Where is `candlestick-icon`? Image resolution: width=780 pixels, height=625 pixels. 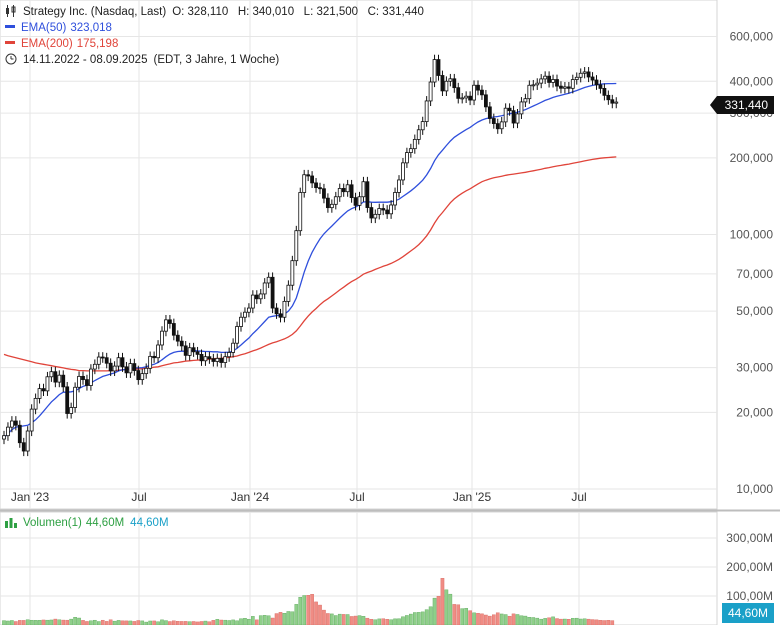
candlestick-icon is located at coordinates (11, 11).